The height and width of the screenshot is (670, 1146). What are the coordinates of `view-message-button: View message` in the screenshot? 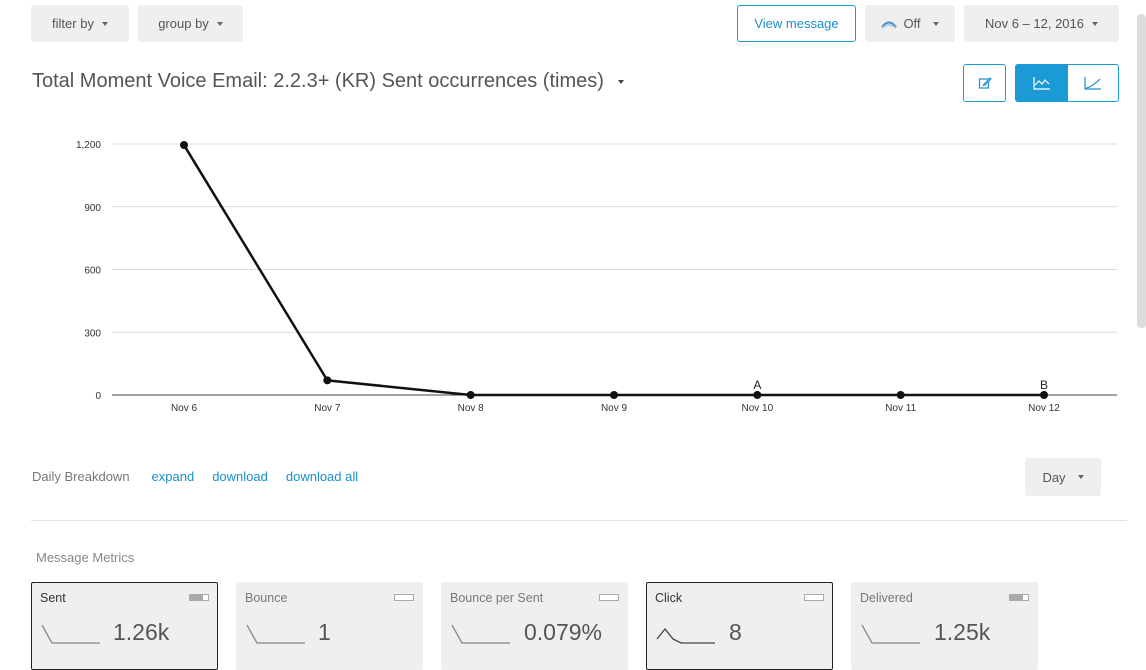 It's located at (796, 23).